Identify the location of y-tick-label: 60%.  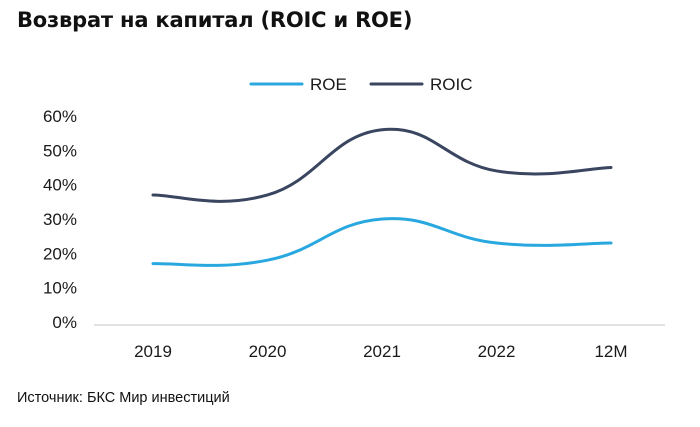
(60, 116).